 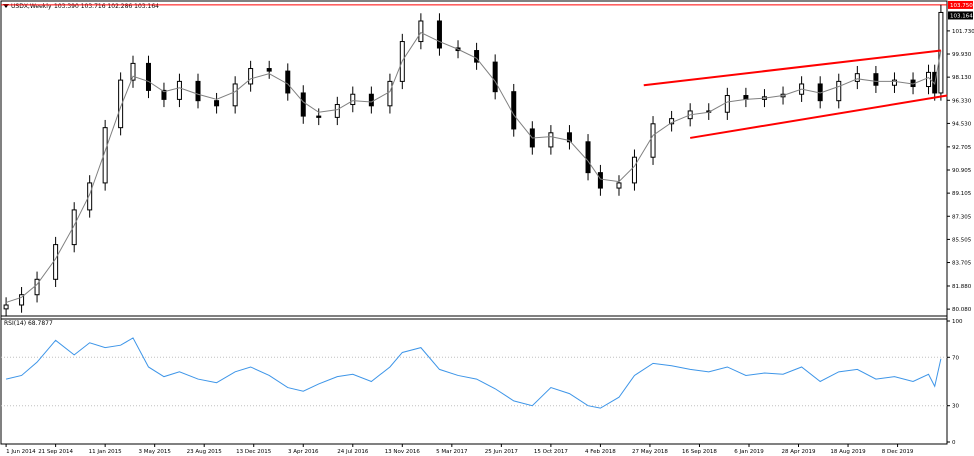 I want to click on time-tick-label: 23 Aug 2015, so click(x=205, y=452).